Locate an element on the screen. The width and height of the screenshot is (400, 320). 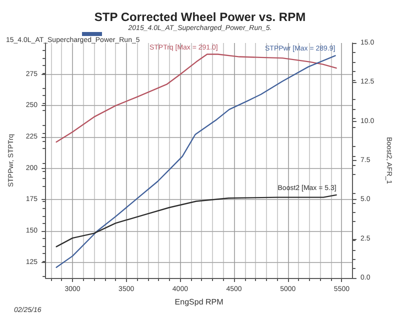
chart-title: STP Corrected Wheel Power vs. RPM is located at coordinates (200, 17).